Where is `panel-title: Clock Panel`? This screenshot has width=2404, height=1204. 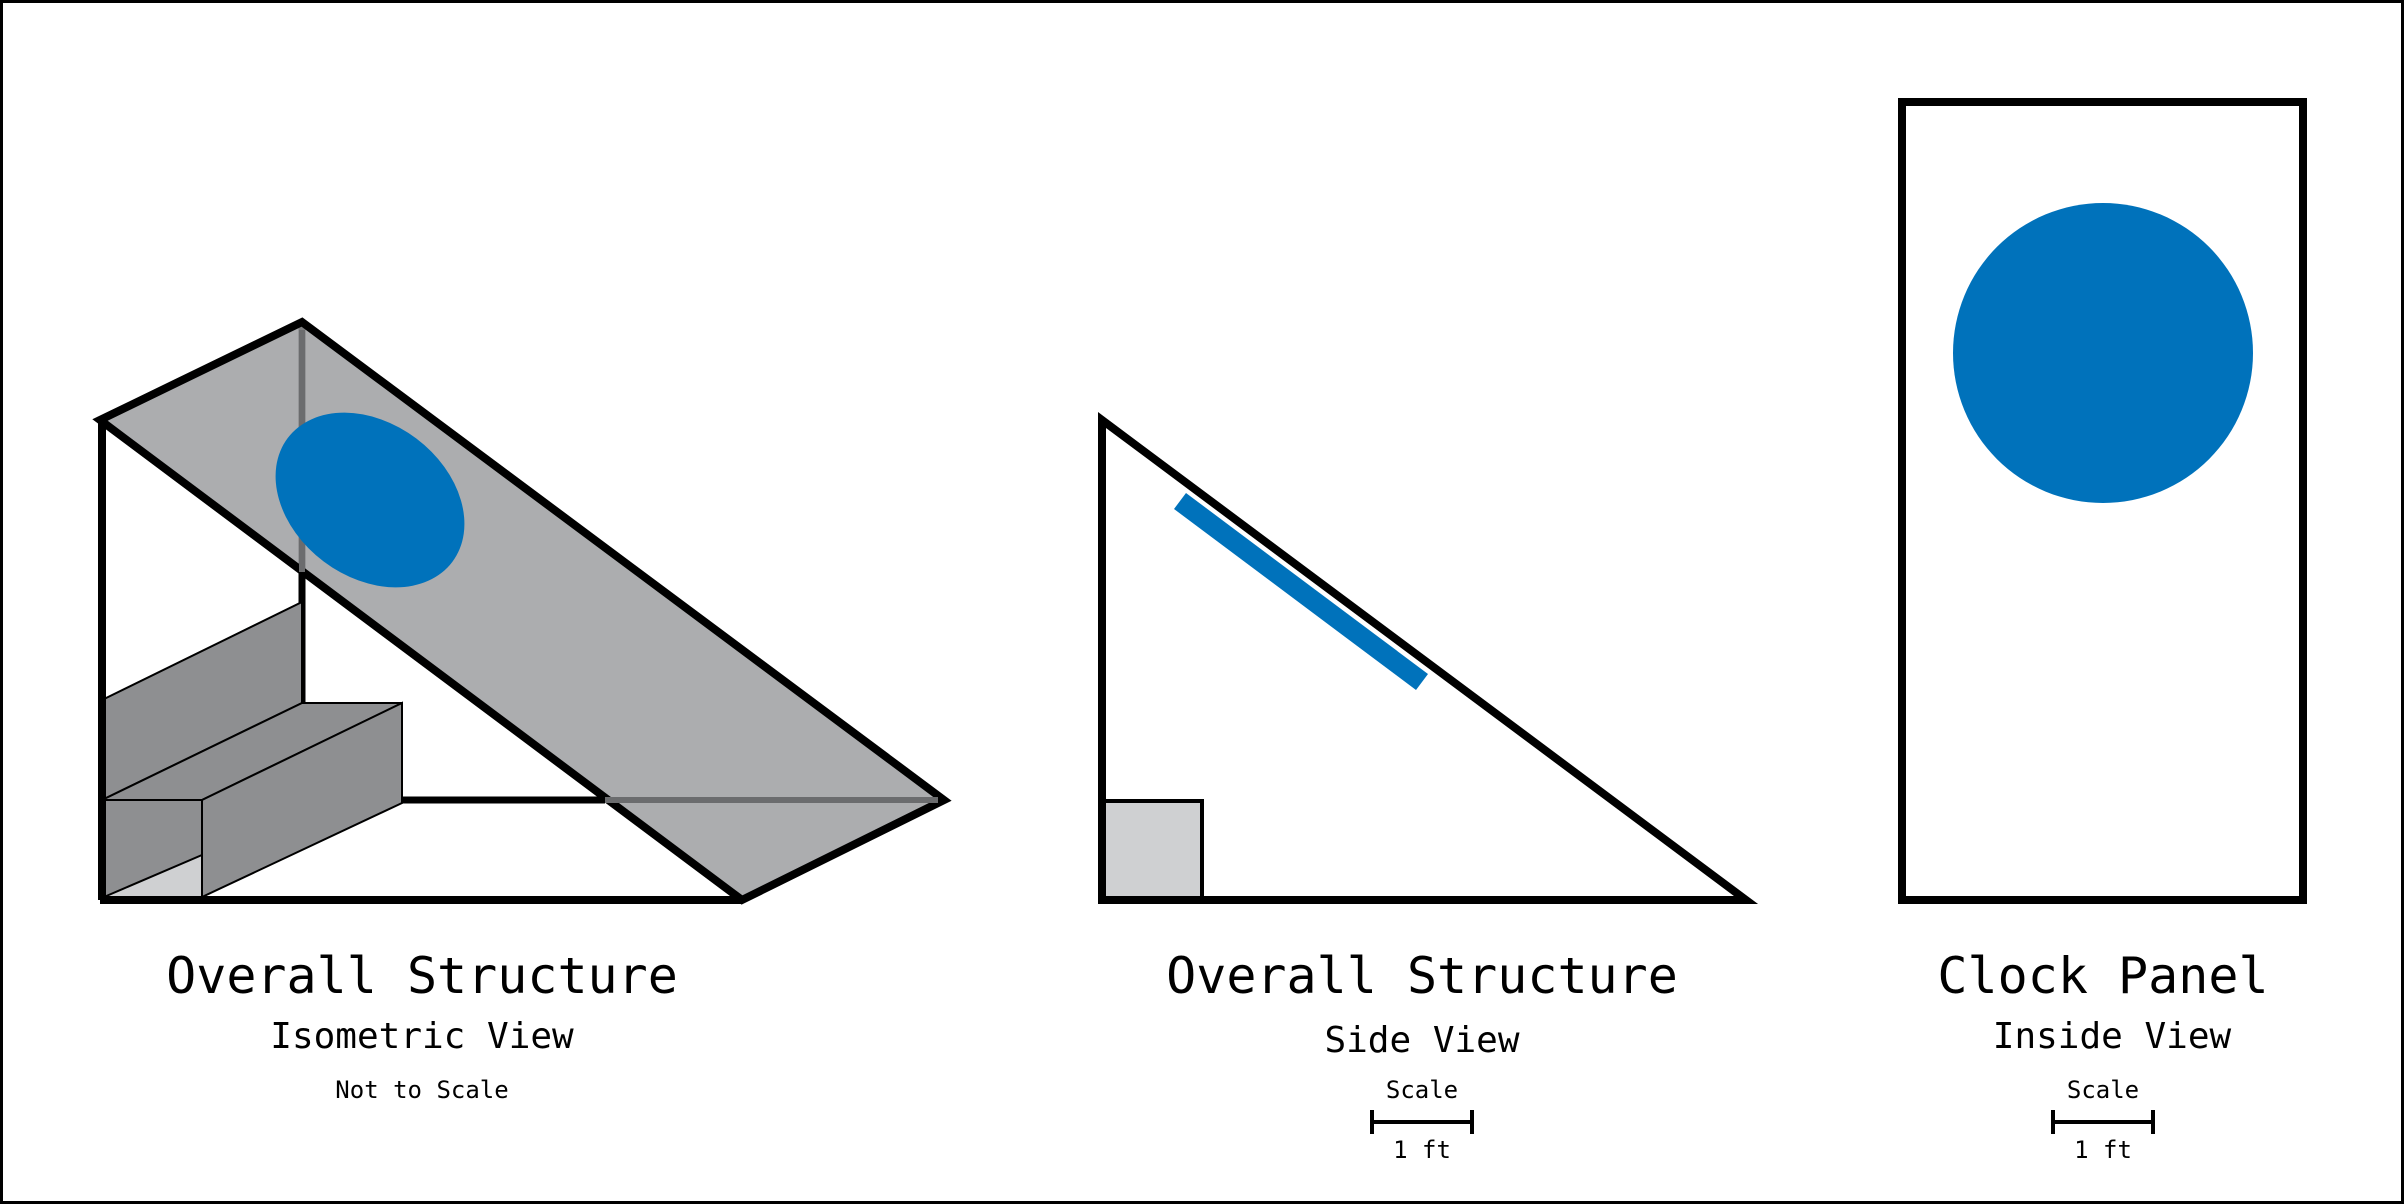
panel-title: Clock Panel is located at coordinates (2102, 976).